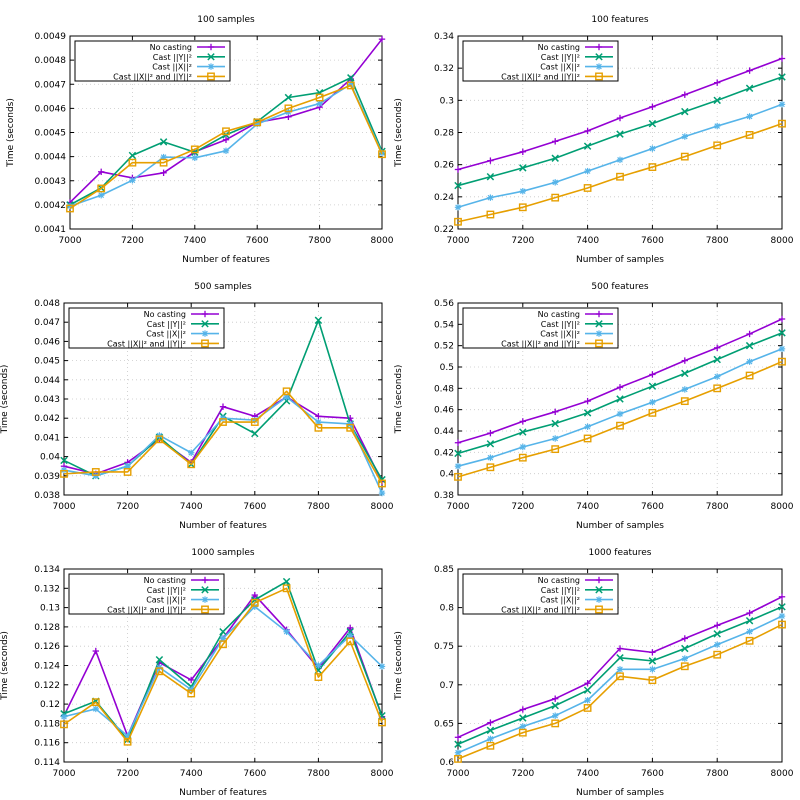  What do you see at coordinates (47, 477) in the screenshot?
I see `y-tick-label: 0.039` at bounding box center [47, 477].